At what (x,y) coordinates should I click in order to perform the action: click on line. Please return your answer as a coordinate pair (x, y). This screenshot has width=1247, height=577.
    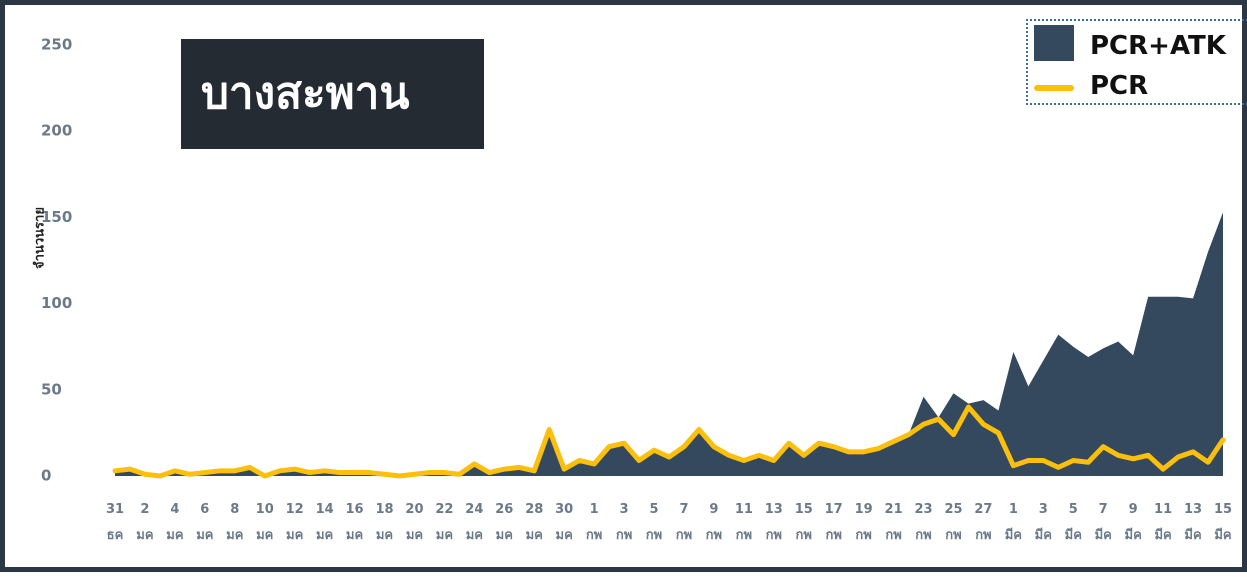
    Looking at the image, I should click on (669, 441).